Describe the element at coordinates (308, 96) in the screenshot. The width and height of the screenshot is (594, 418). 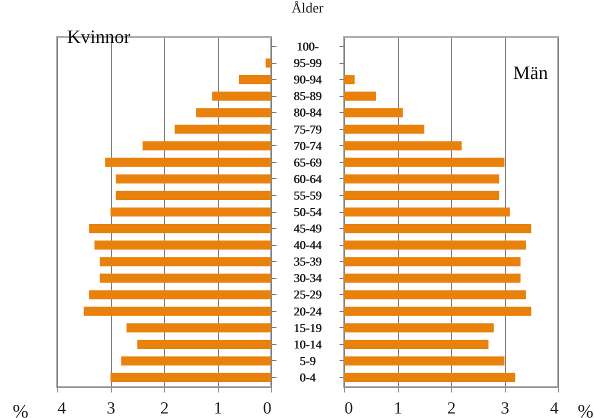
I see `y-tick-label: 85-89` at that location.